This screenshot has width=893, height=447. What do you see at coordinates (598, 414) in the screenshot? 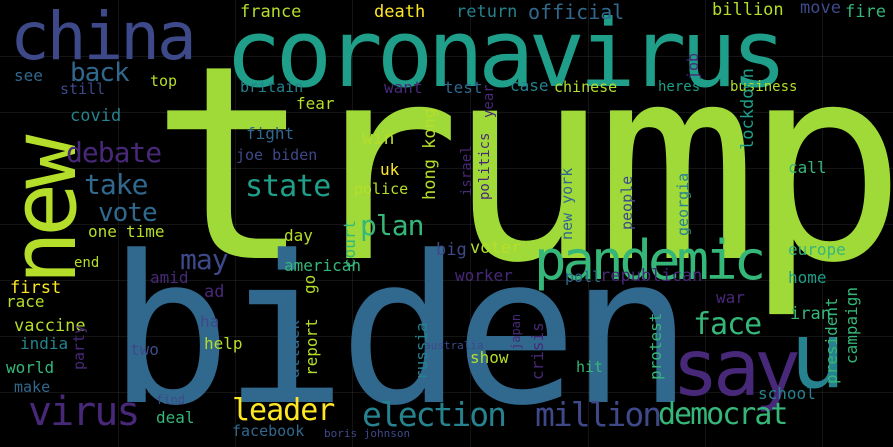
I see `word-million: million` at bounding box center [598, 414].